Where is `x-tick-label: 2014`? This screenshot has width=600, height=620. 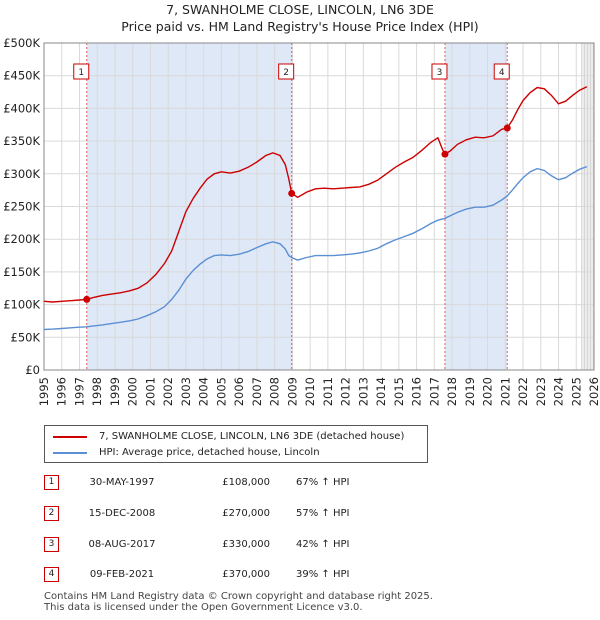
x-tick-label: 2014 is located at coordinates (381, 391).